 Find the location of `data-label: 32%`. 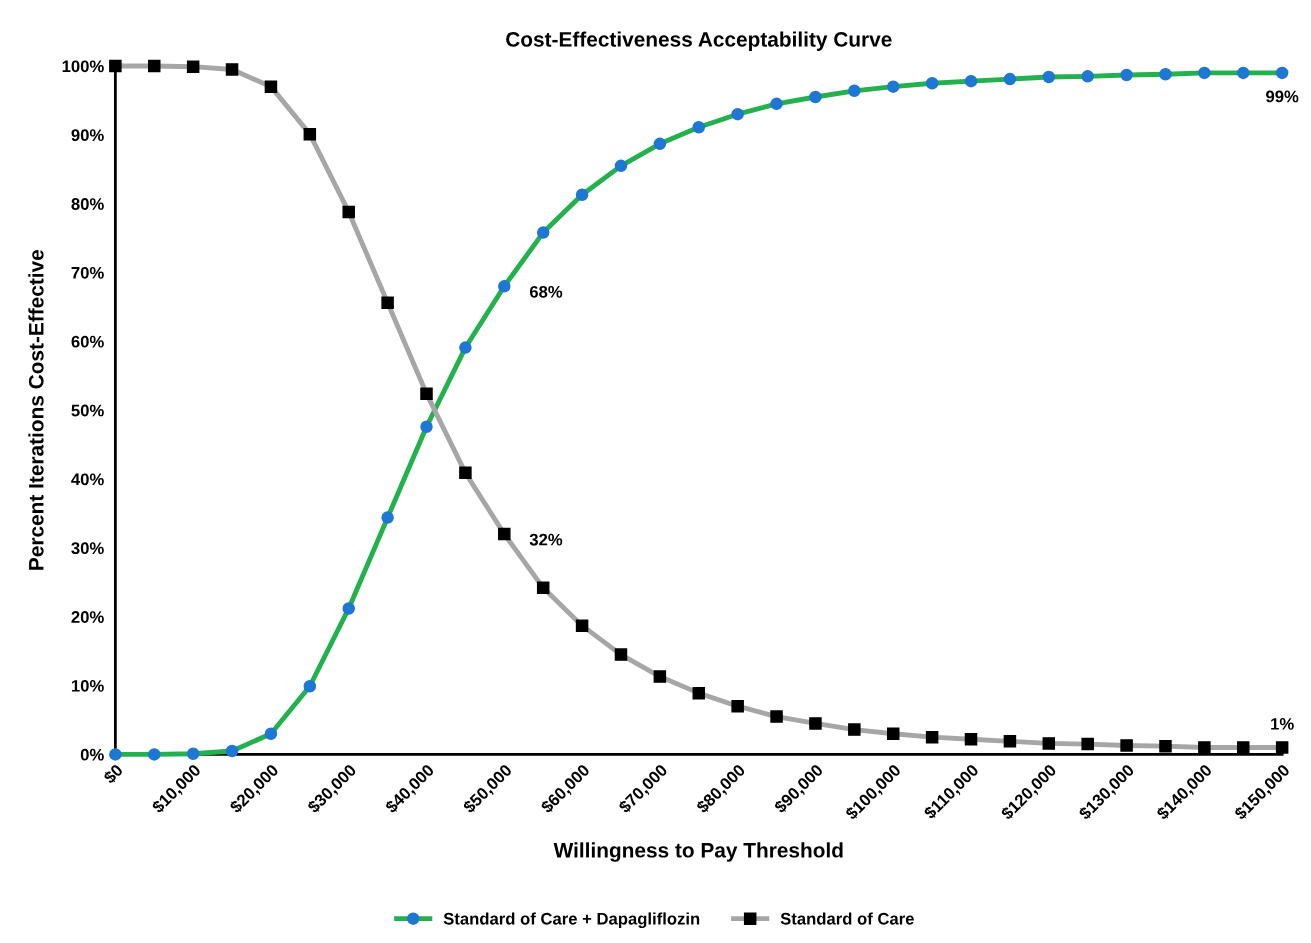

data-label: 32% is located at coordinates (546, 539).